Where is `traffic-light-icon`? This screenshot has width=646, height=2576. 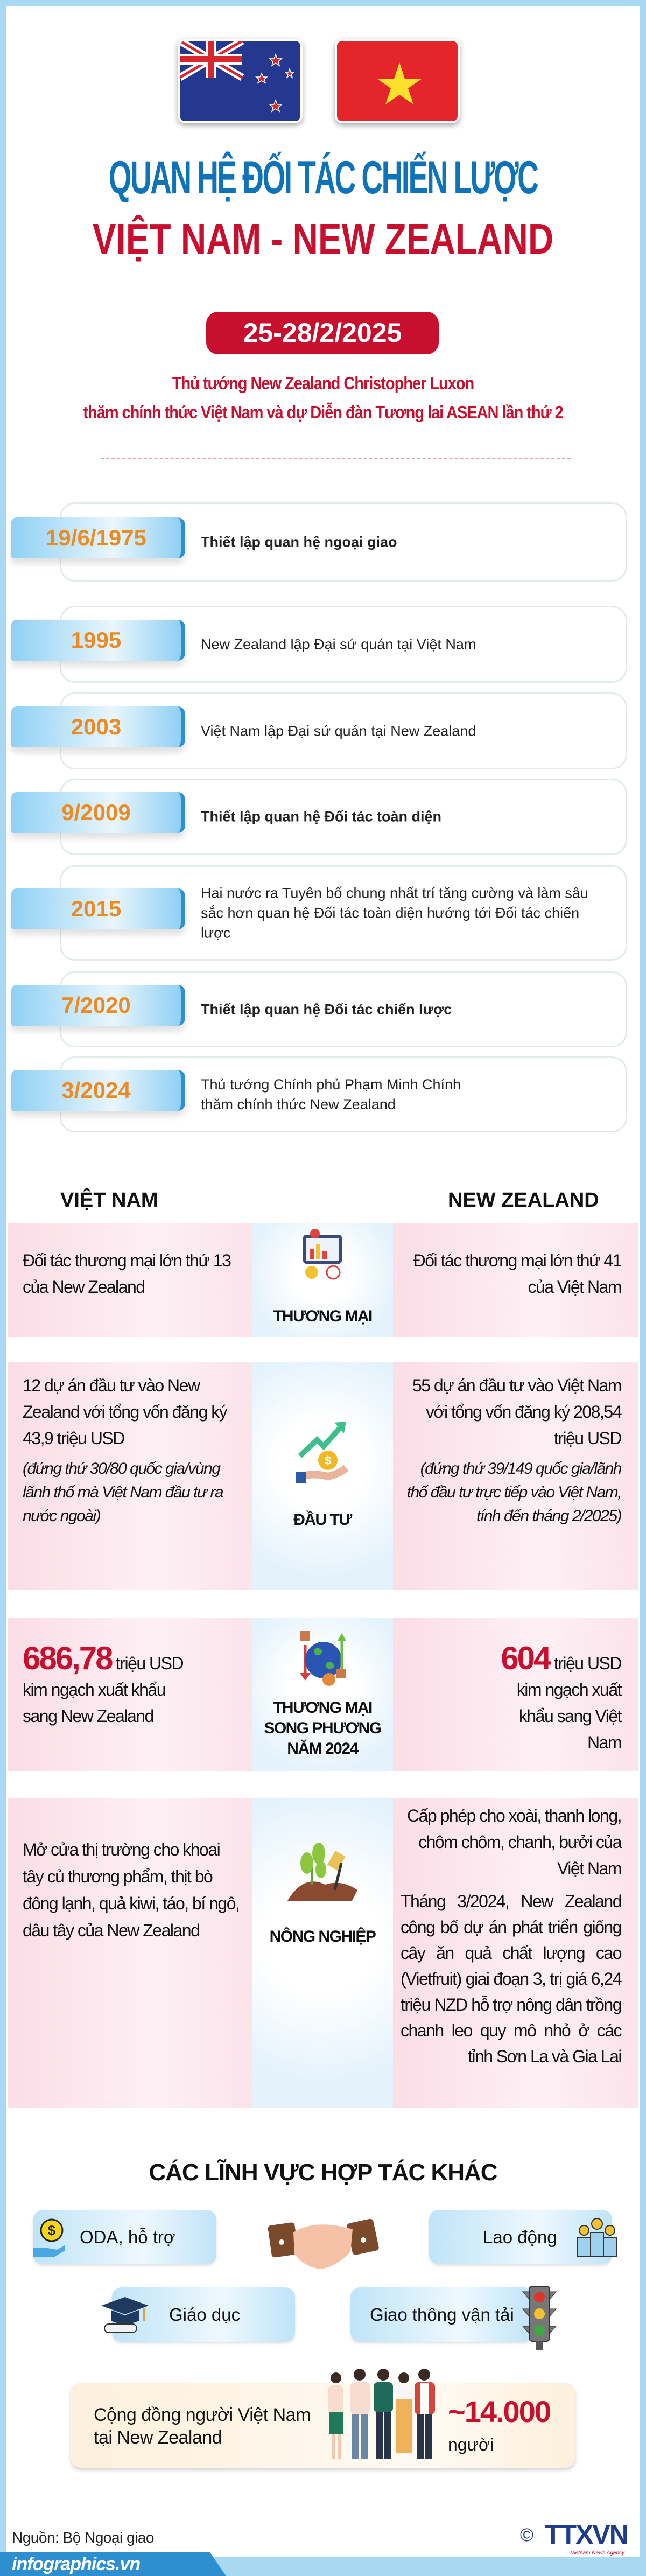 traffic-light-icon is located at coordinates (539, 2318).